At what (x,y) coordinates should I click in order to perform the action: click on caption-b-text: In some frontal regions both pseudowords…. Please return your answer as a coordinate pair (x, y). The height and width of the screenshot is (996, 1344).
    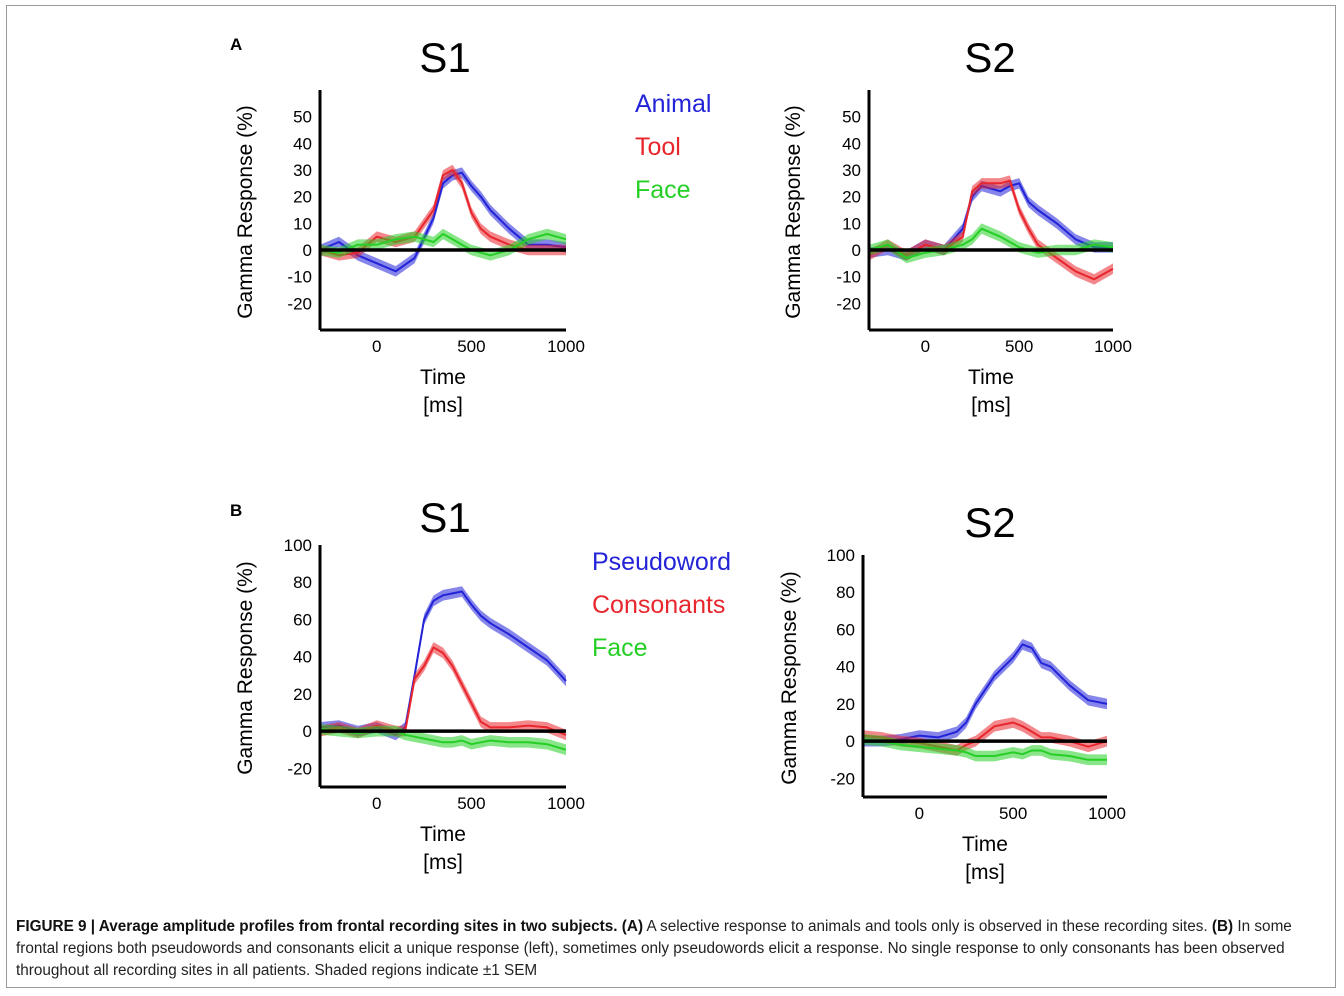
    Looking at the image, I should click on (654, 948).